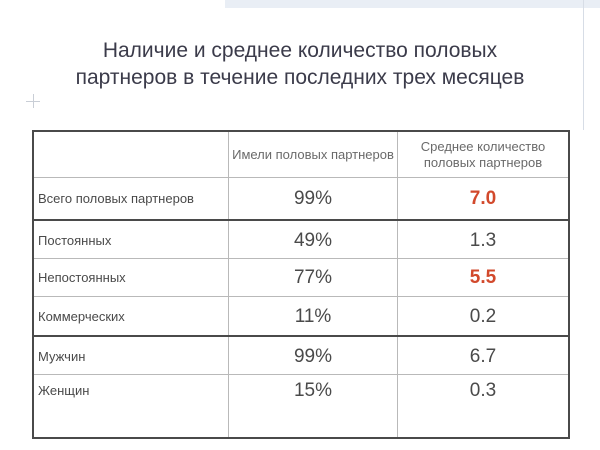 The width and height of the screenshot is (600, 450). What do you see at coordinates (483, 240) in the screenshot?
I see `row-avg-value: 1.3` at bounding box center [483, 240].